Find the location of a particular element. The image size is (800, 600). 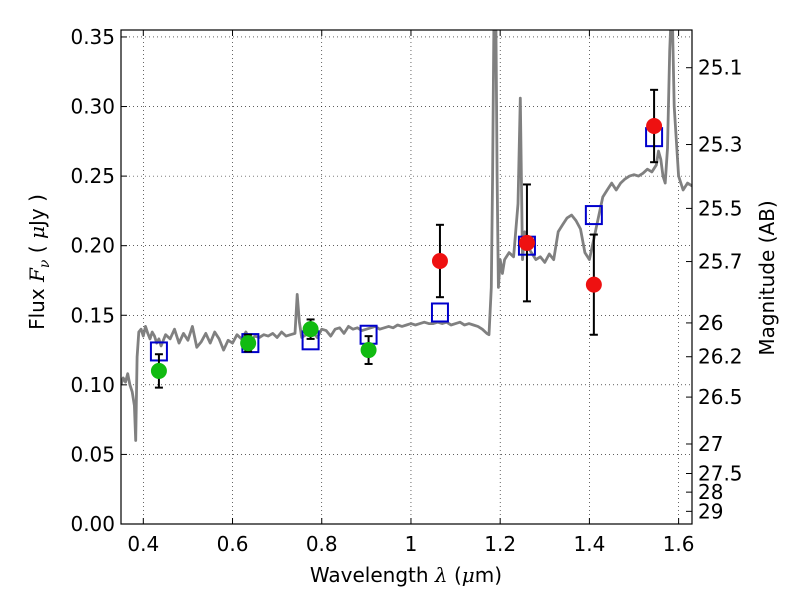

y2-tick-label: 25.7 is located at coordinates (720, 262).